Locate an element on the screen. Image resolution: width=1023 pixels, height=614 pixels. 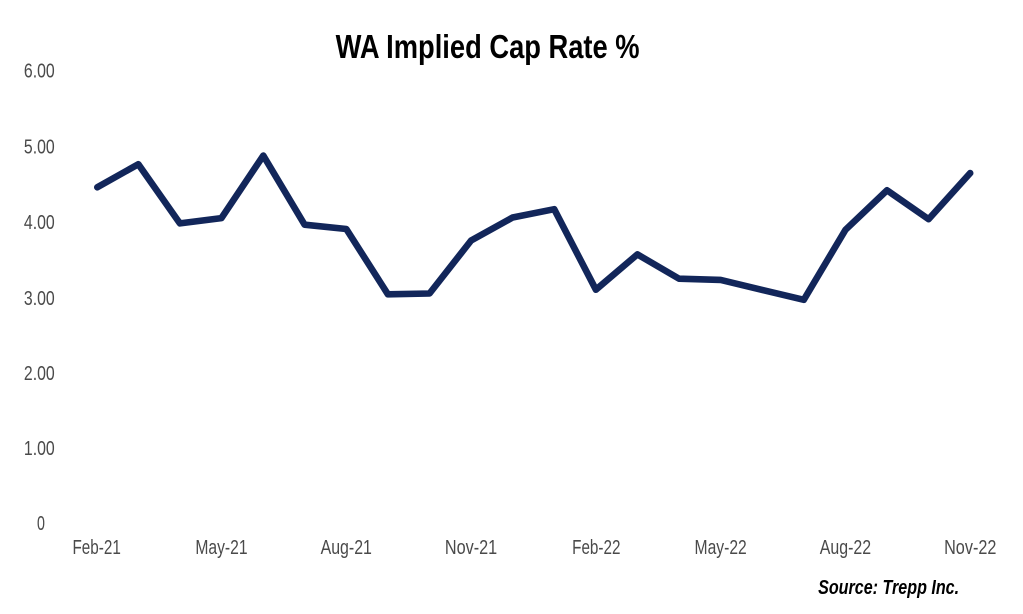
svg-text: WA Implied Cap Rate % is located at coordinates (488, 46).